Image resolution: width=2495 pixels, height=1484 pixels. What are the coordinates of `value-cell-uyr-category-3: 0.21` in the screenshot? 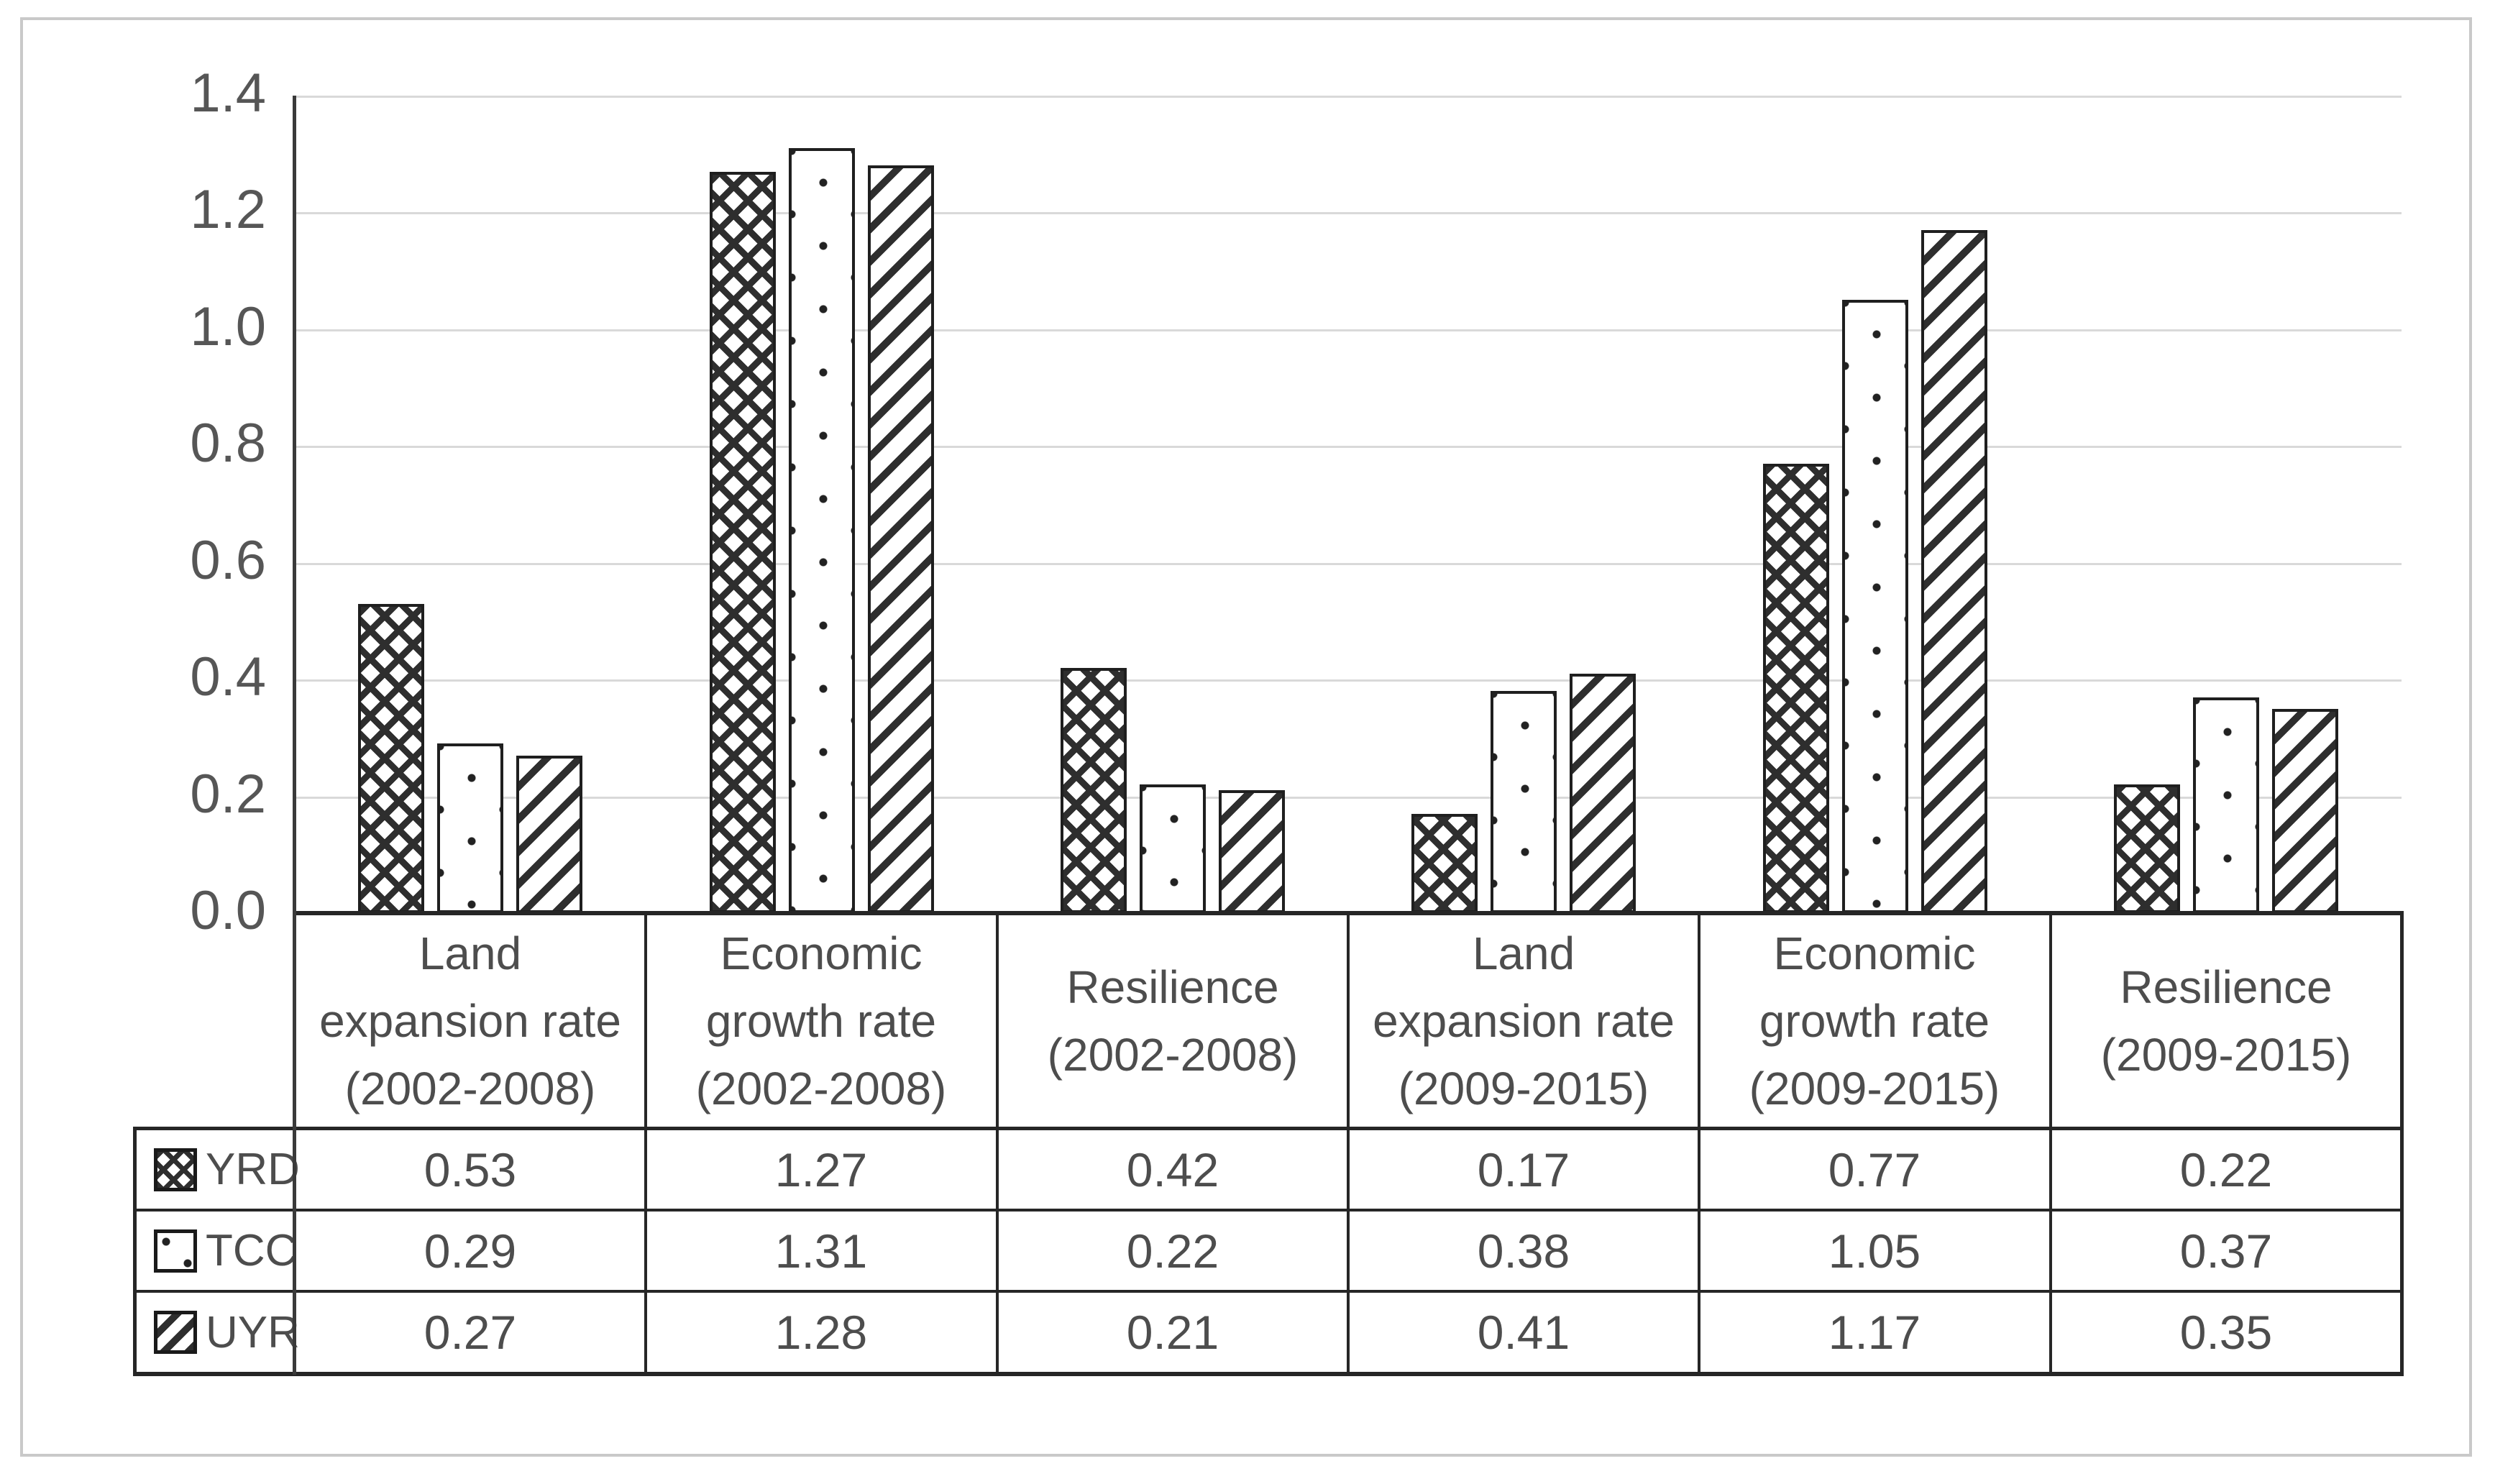 It's located at (1172, 1332).